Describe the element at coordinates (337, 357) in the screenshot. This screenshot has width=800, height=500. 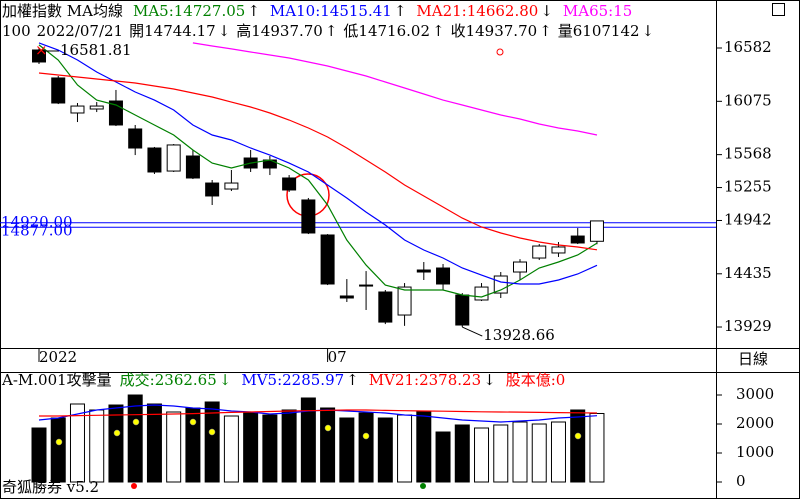
I see `x-tick-label: 07` at that location.